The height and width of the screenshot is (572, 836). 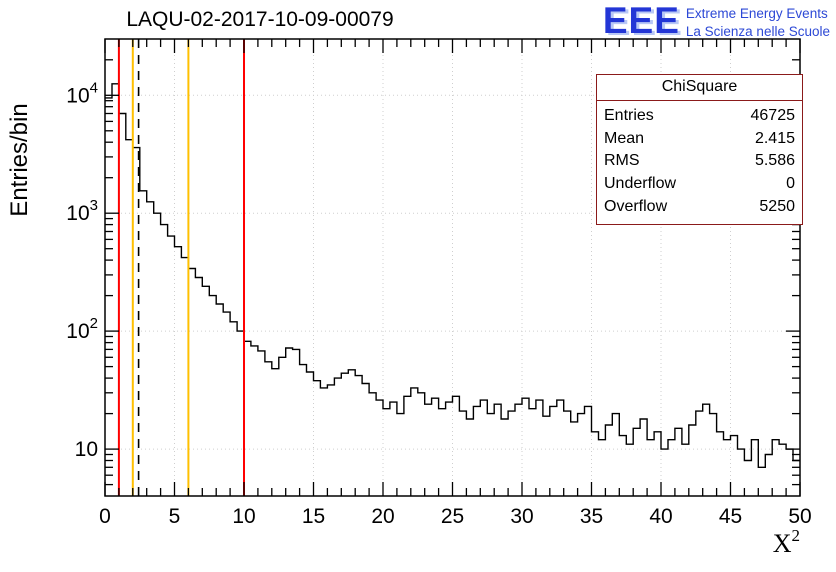 I want to click on stats-value: 2.415, so click(x=774, y=138).